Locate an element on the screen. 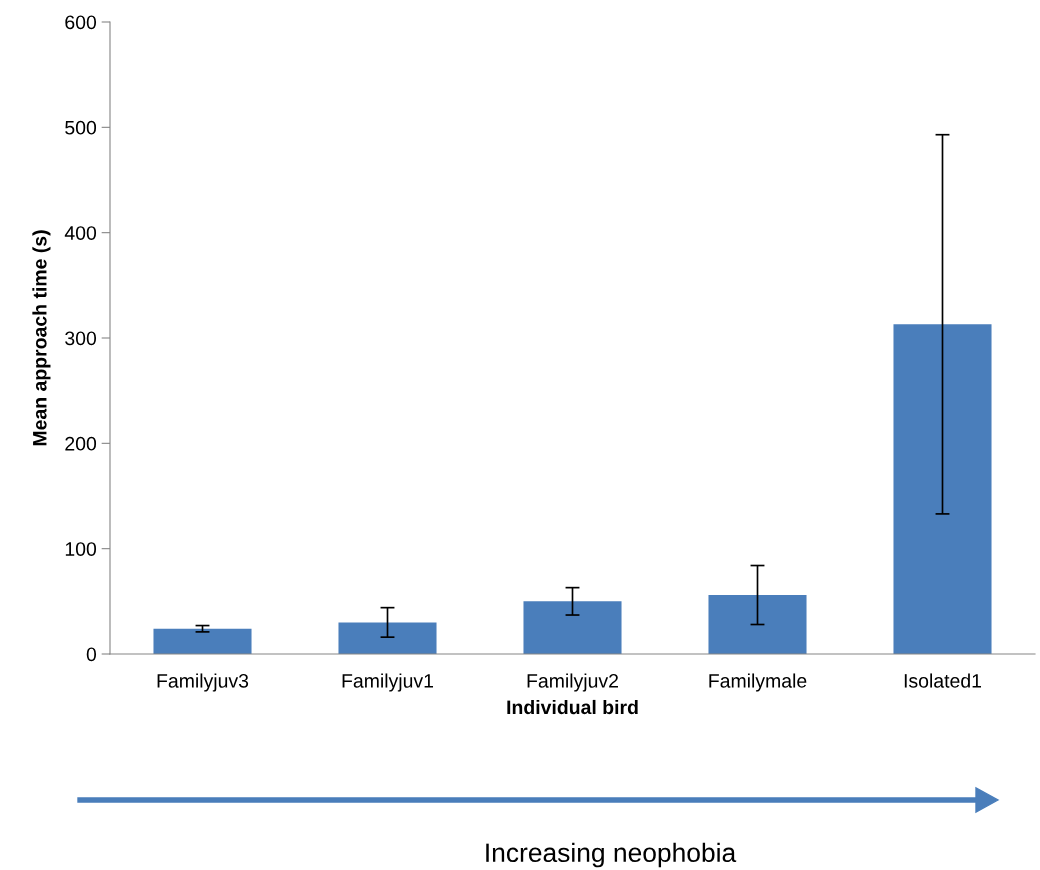  x-tick-label: Familyjuv1 is located at coordinates (388, 682).